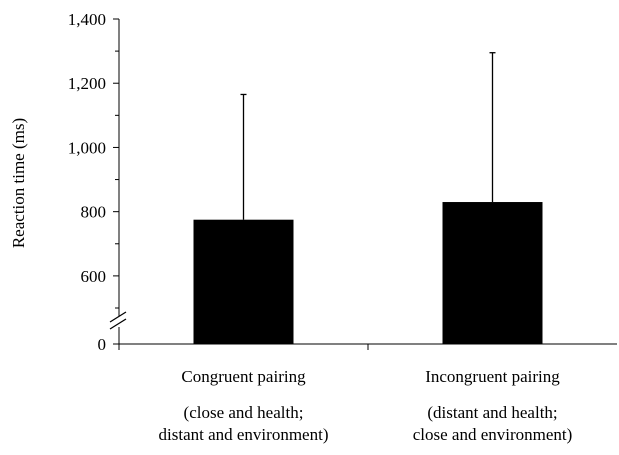 The image size is (619, 455). I want to click on x-category-sublabel: (distant and health;, so click(492, 412).